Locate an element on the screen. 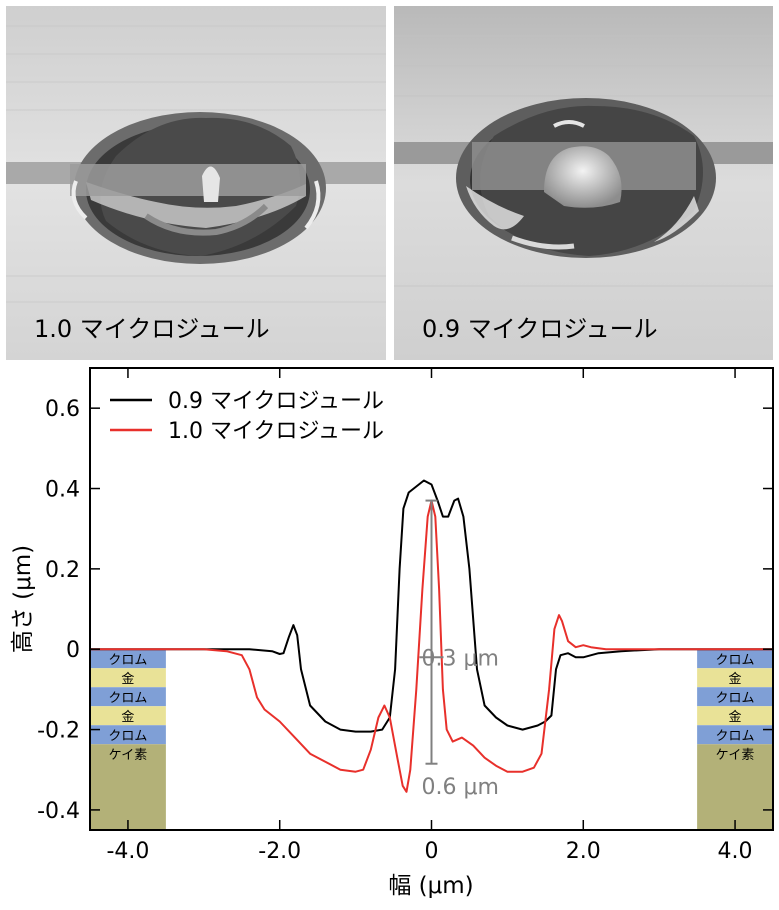 The height and width of the screenshot is (910, 779). layer-label-left-1: 金 is located at coordinates (127, 679).